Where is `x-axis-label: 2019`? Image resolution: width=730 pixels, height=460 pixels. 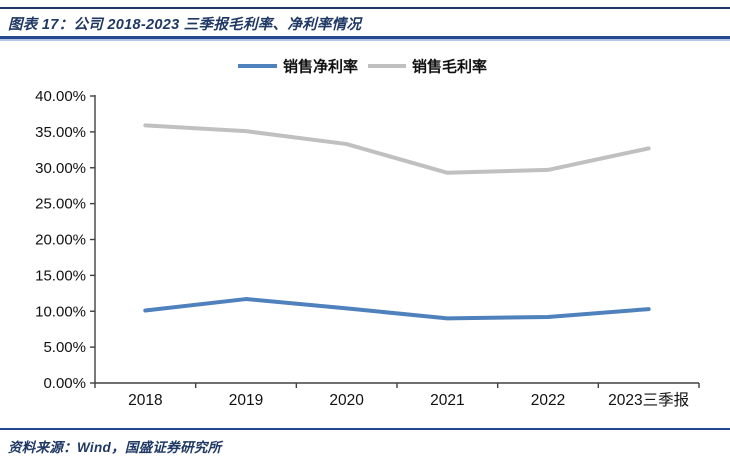 x-axis-label: 2019 is located at coordinates (246, 400).